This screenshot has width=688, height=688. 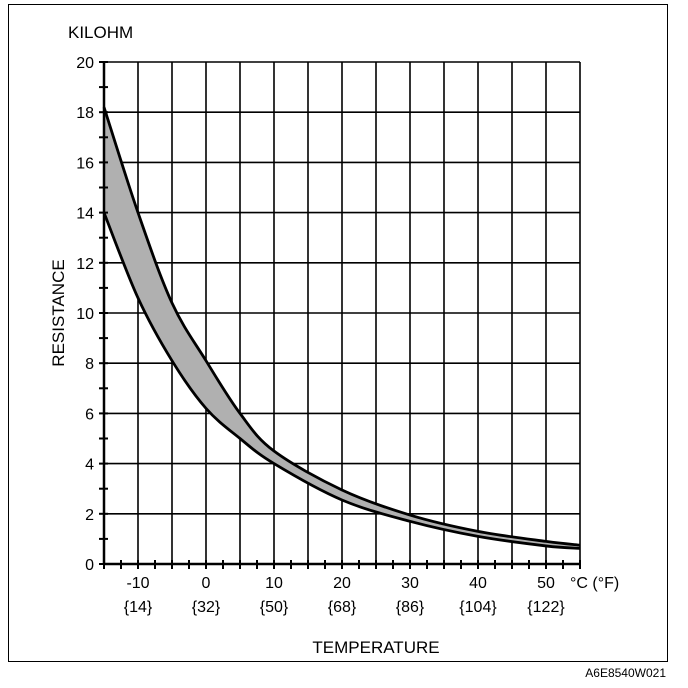 I want to click on x-tick-label-fahrenheit: {68}, so click(x=342, y=607).